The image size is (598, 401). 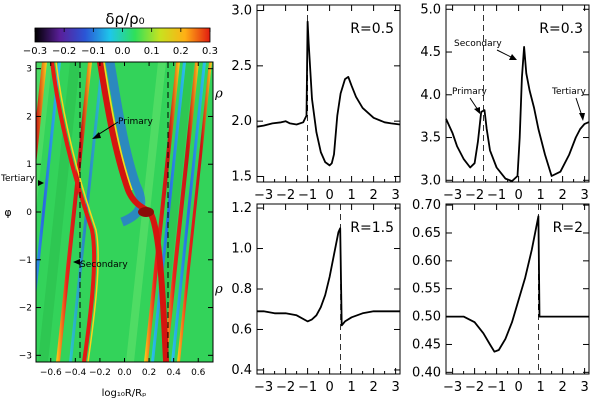 I want to click on arrow-primary, so click(x=474, y=104).